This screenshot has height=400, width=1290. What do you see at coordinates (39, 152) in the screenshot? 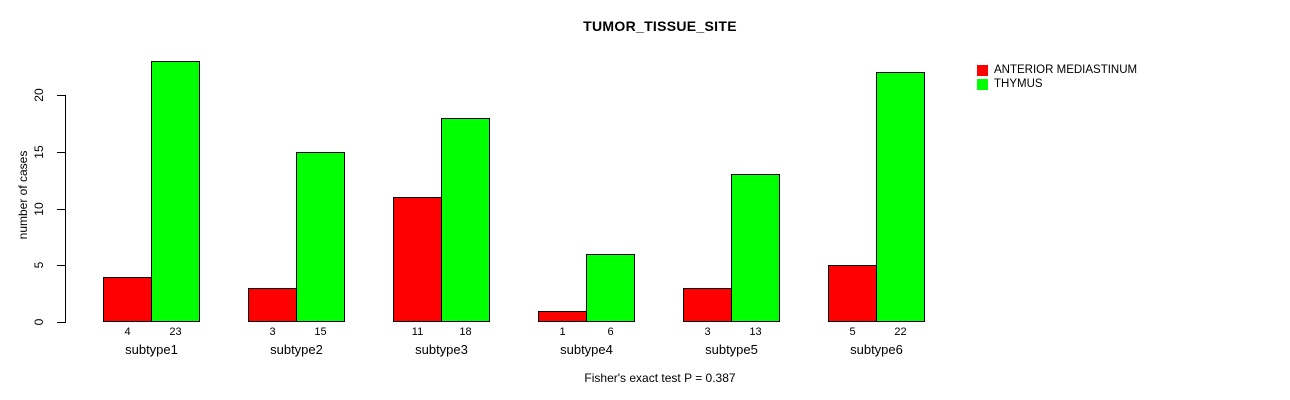
I see `y-tick-label: 15` at bounding box center [39, 152].